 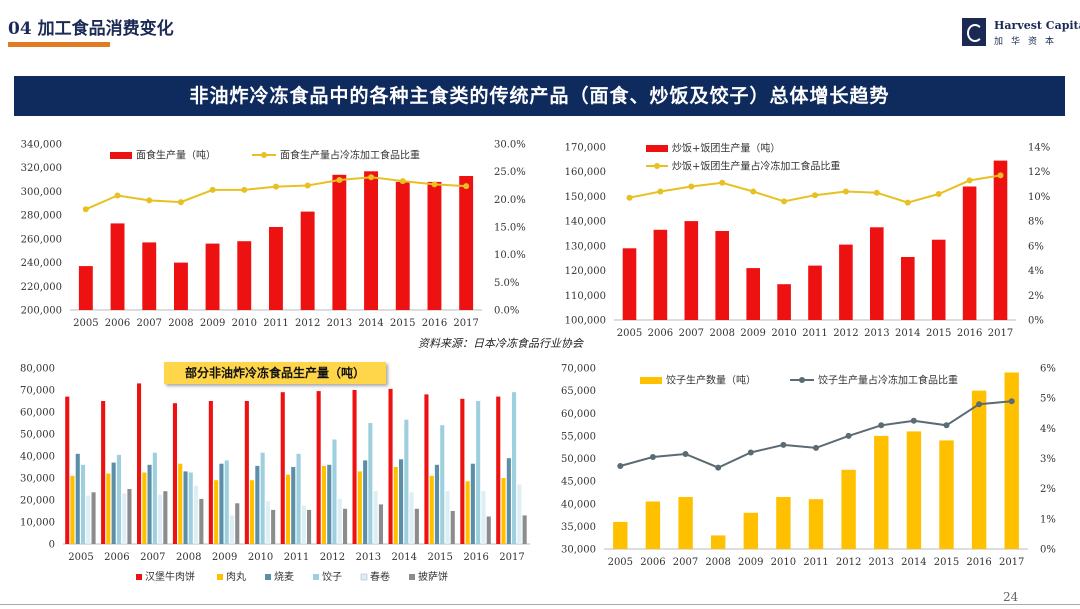 What do you see at coordinates (1048, 369) in the screenshot?
I see `chart4-y2-tick: 6%` at bounding box center [1048, 369].